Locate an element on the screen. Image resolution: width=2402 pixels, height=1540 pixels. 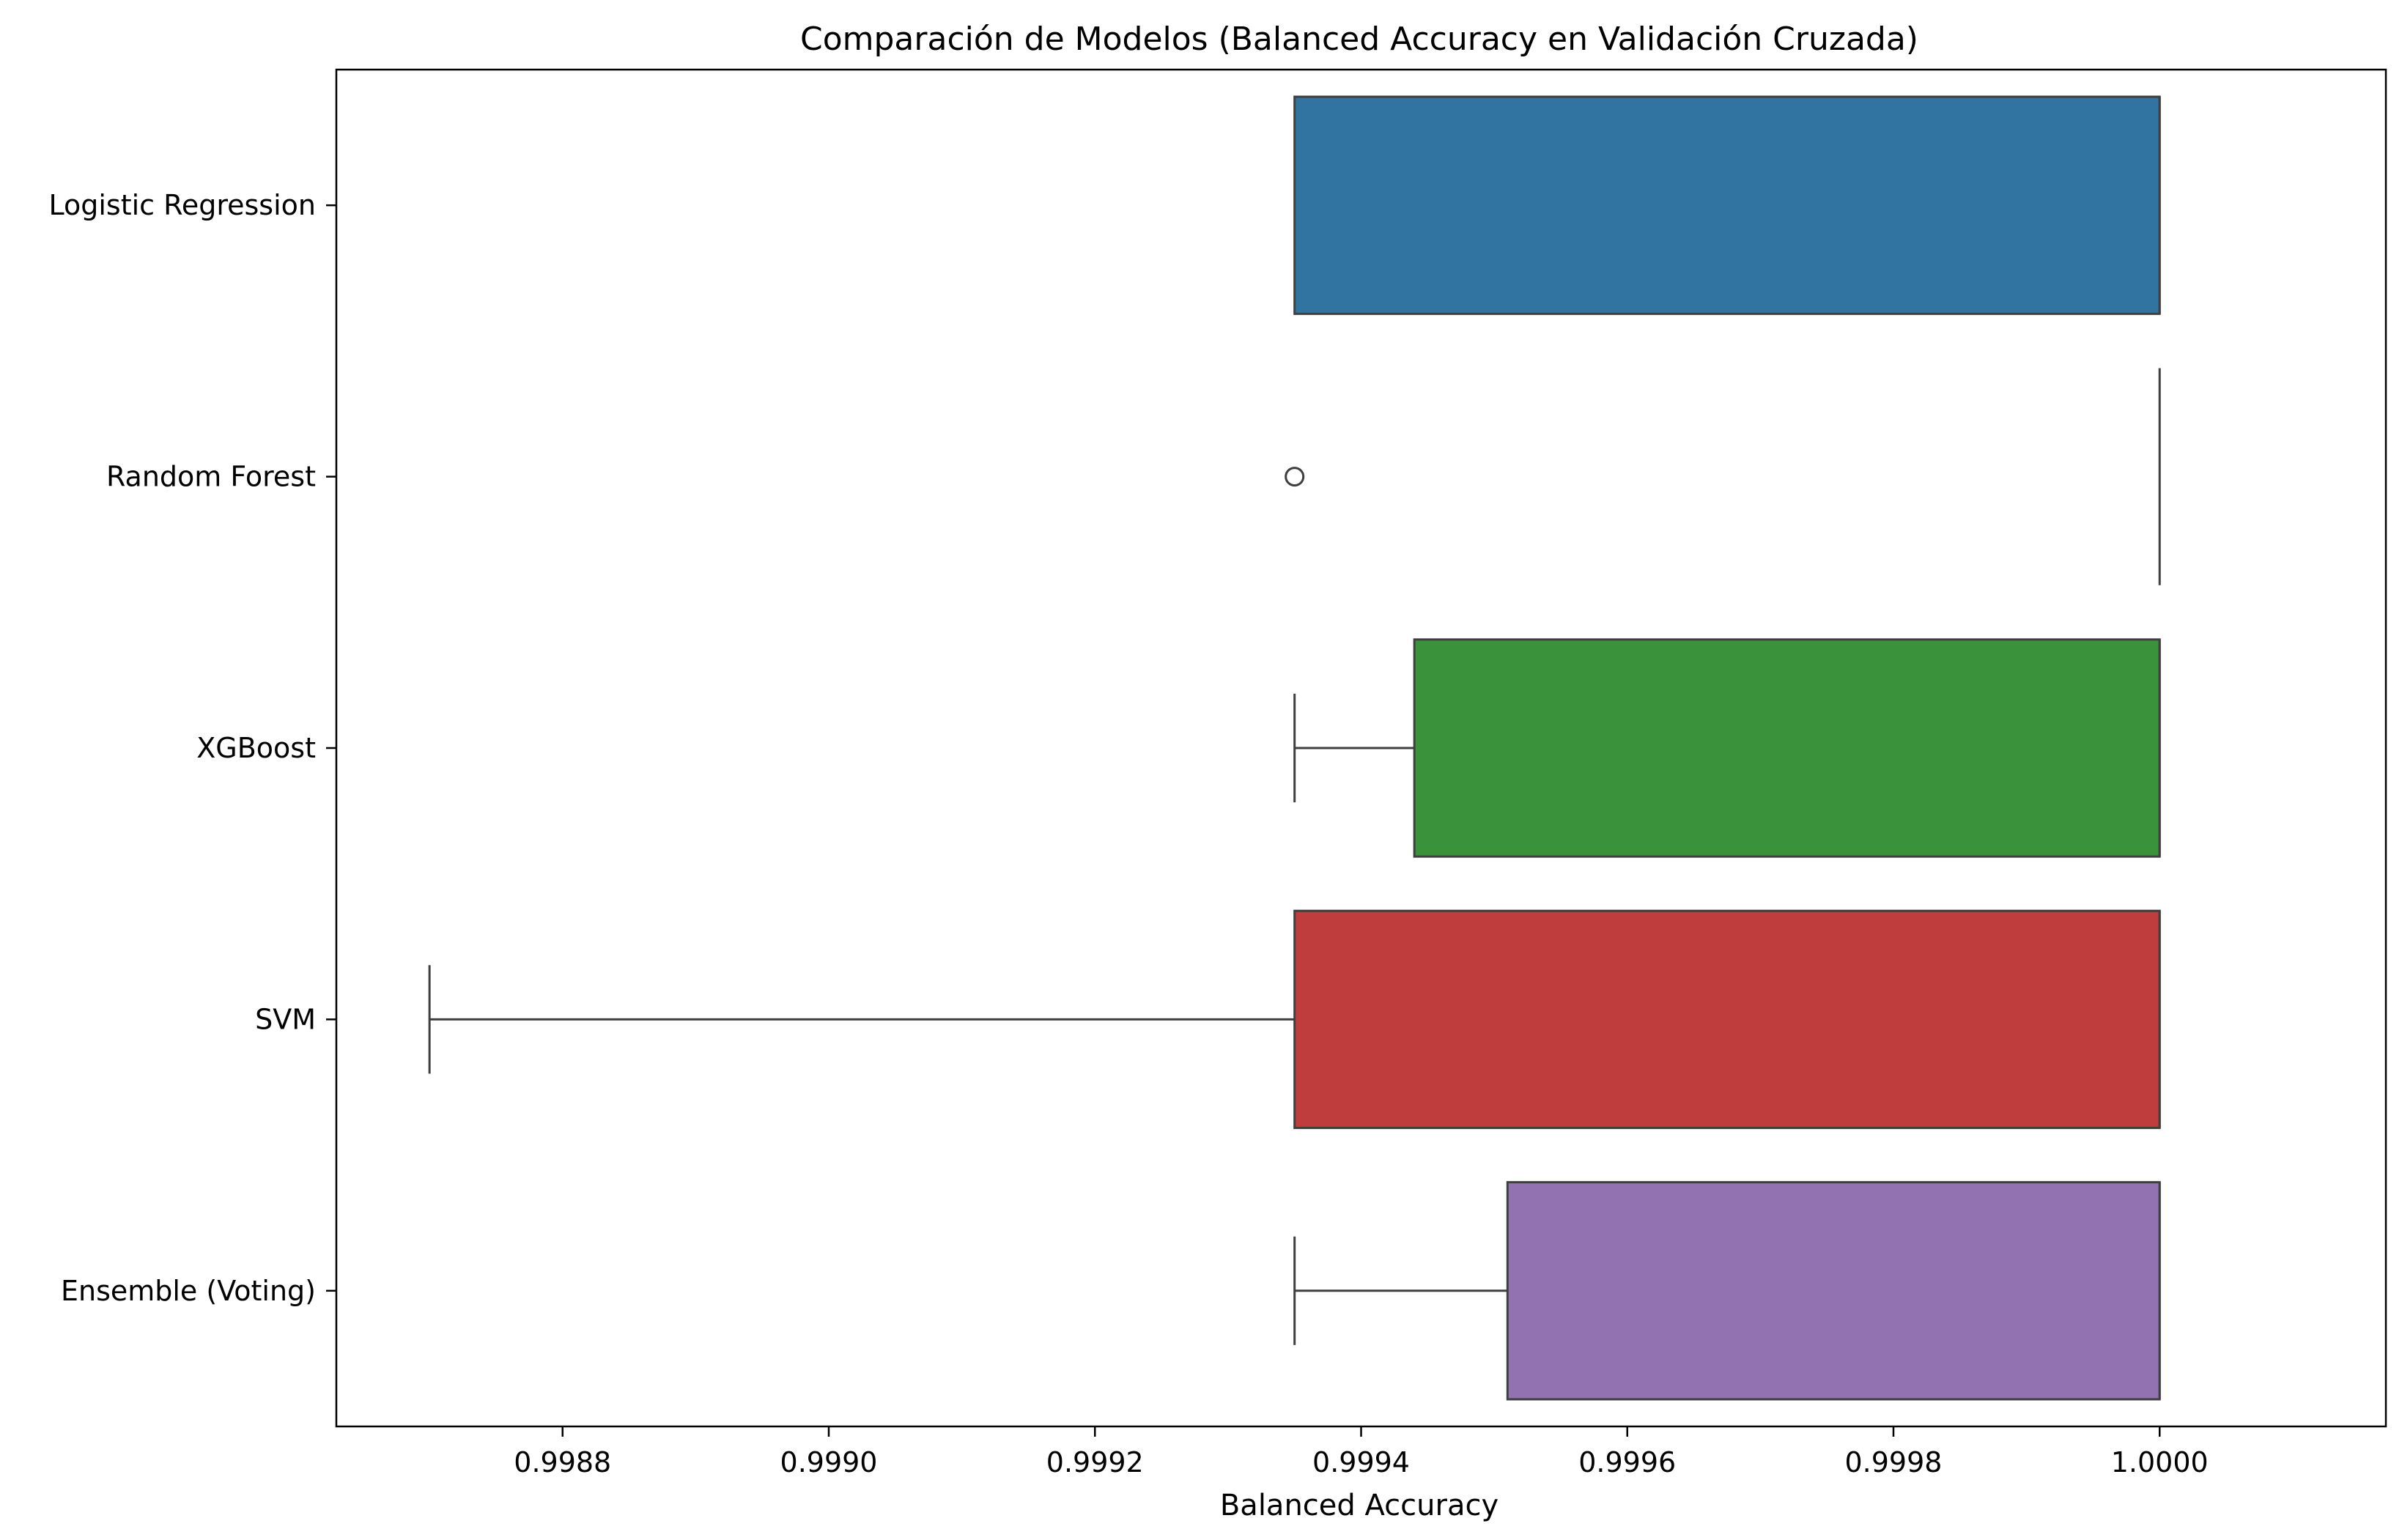
x-tick-label: 0.9996 is located at coordinates (1627, 1462).